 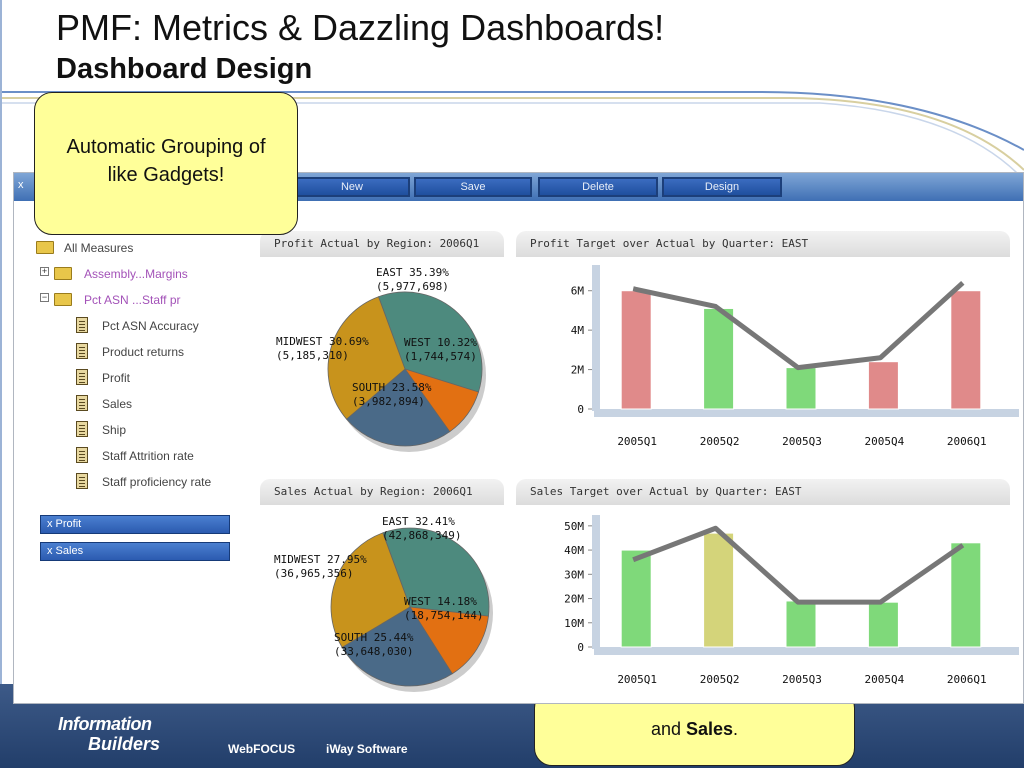 What do you see at coordinates (443, 615) in the screenshot?
I see `pie-value: (18,754,144)` at bounding box center [443, 615].